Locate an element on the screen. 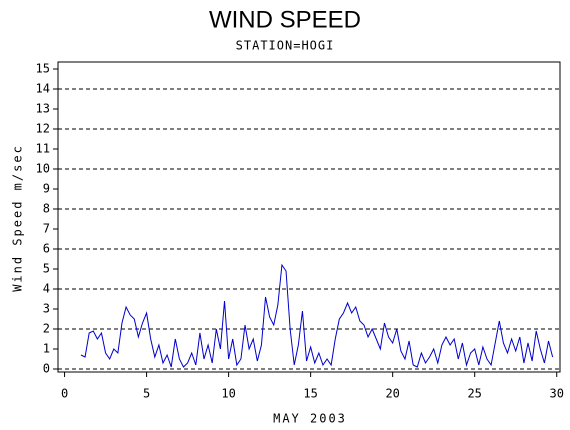 The image size is (570, 430). x-tick-label: 15 is located at coordinates (310, 394).